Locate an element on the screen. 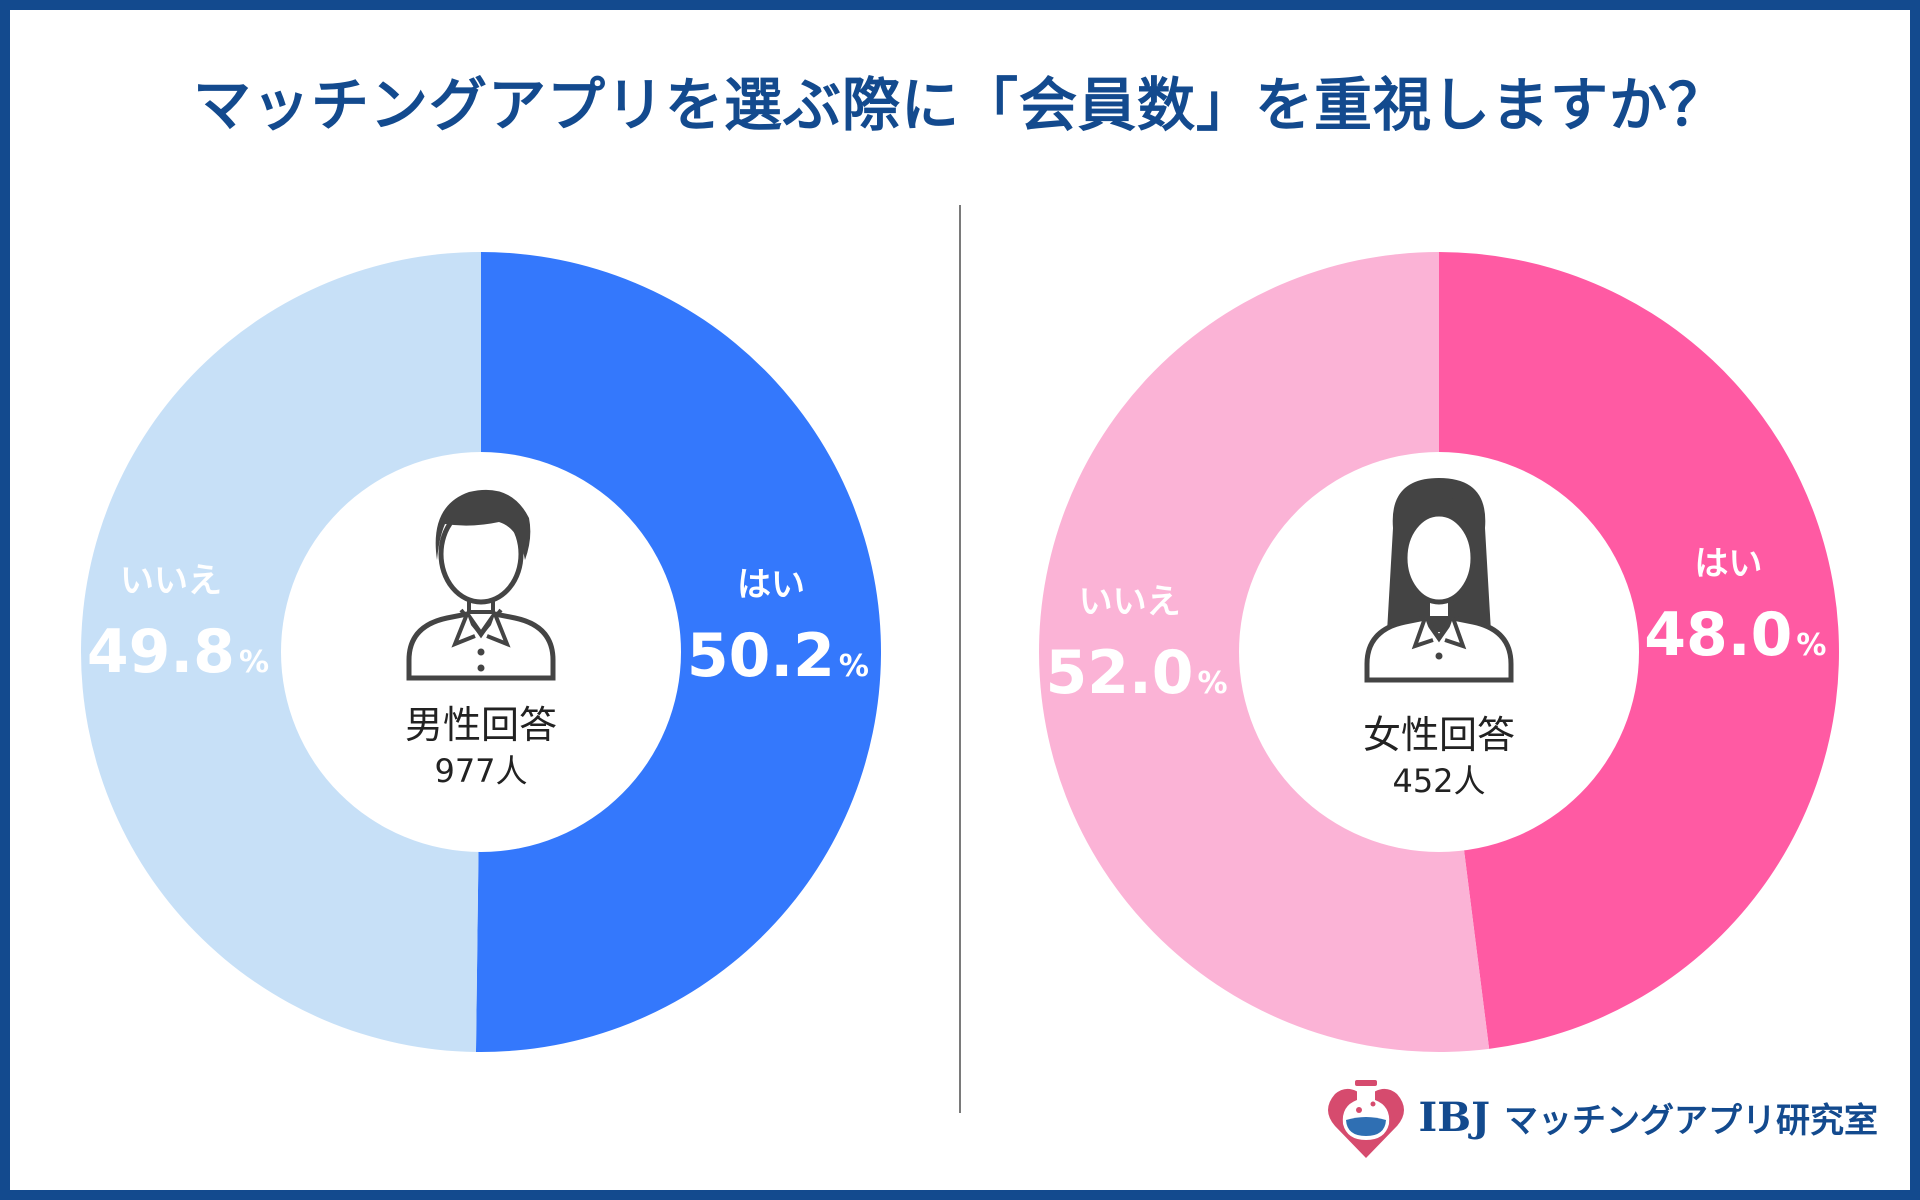 This screenshot has width=1920, height=1200. value-female-yes-unit: % is located at coordinates (1811, 645).